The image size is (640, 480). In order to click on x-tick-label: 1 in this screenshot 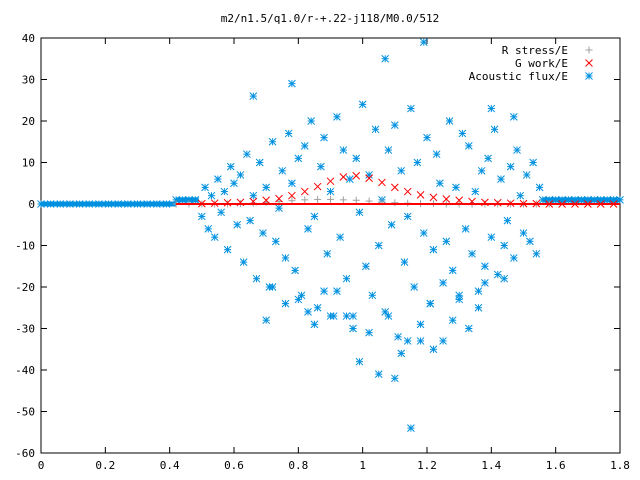, I will do `click(362, 465)`.